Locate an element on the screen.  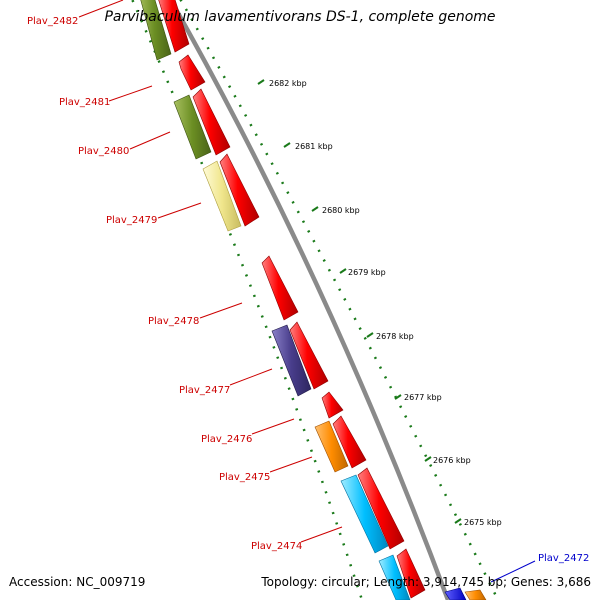
gene-label: Plav_2477 is located at coordinates (204, 390).